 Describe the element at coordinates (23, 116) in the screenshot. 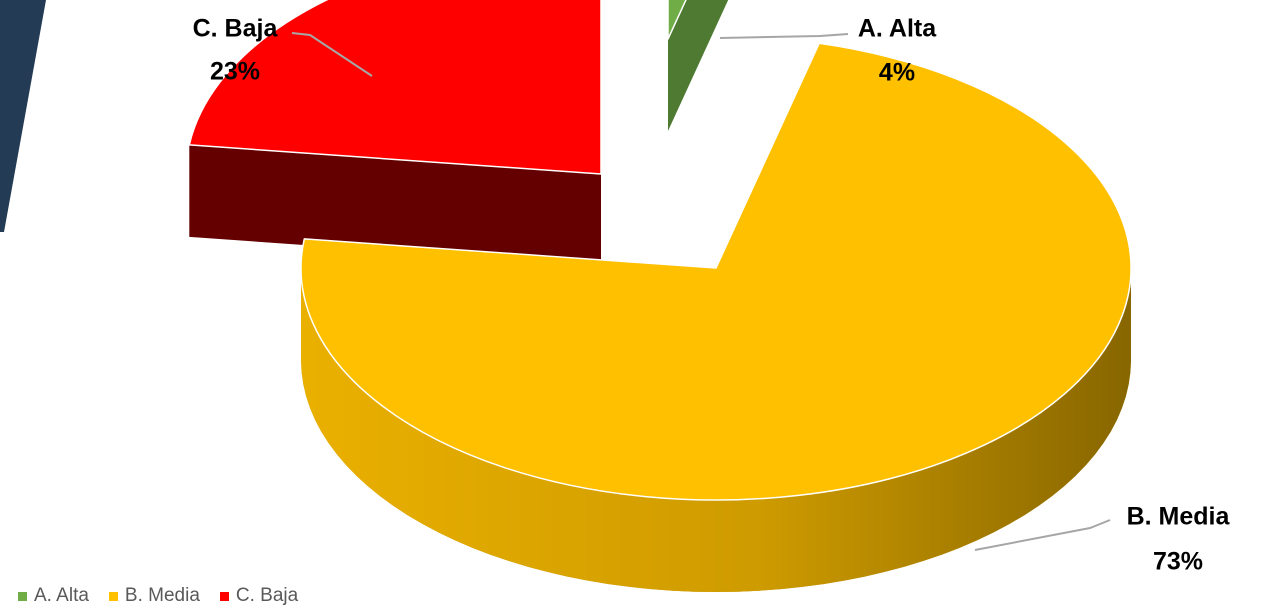

I see `corner-decoration` at that location.